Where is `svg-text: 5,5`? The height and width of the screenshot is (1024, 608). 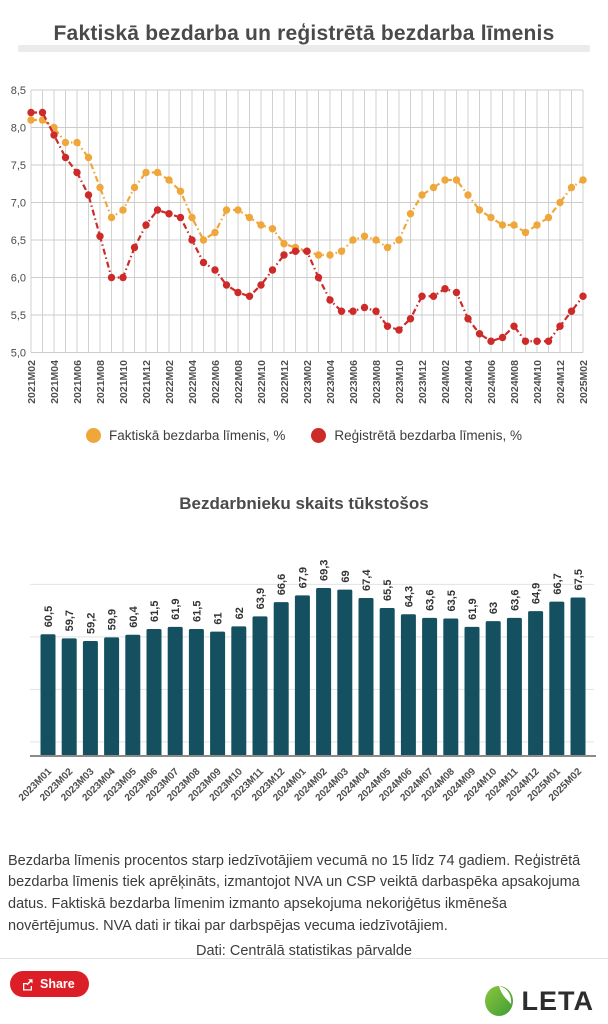 svg-text: 5,5 is located at coordinates (18, 316).